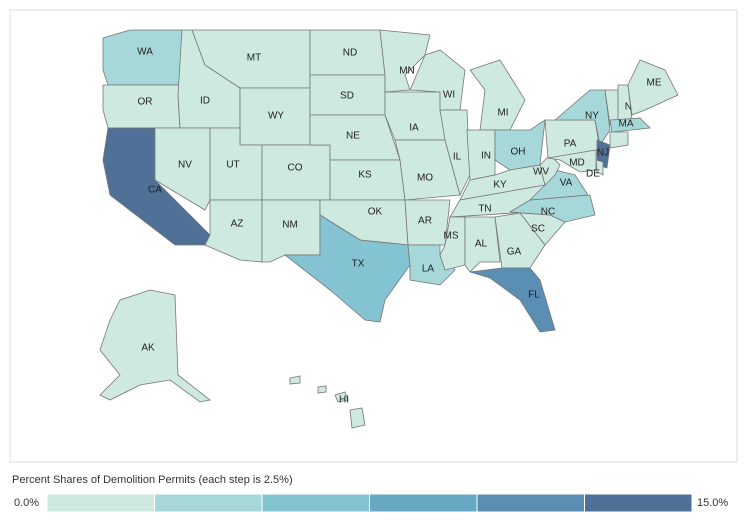 The height and width of the screenshot is (527, 747). I want to click on state-label: TX, so click(358, 264).